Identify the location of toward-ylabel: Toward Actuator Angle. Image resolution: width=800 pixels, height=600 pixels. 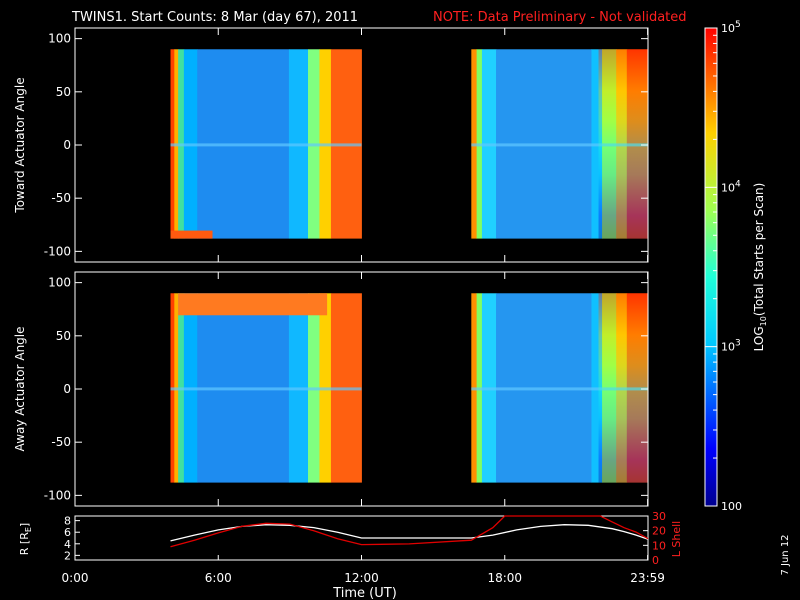
(20, 145).